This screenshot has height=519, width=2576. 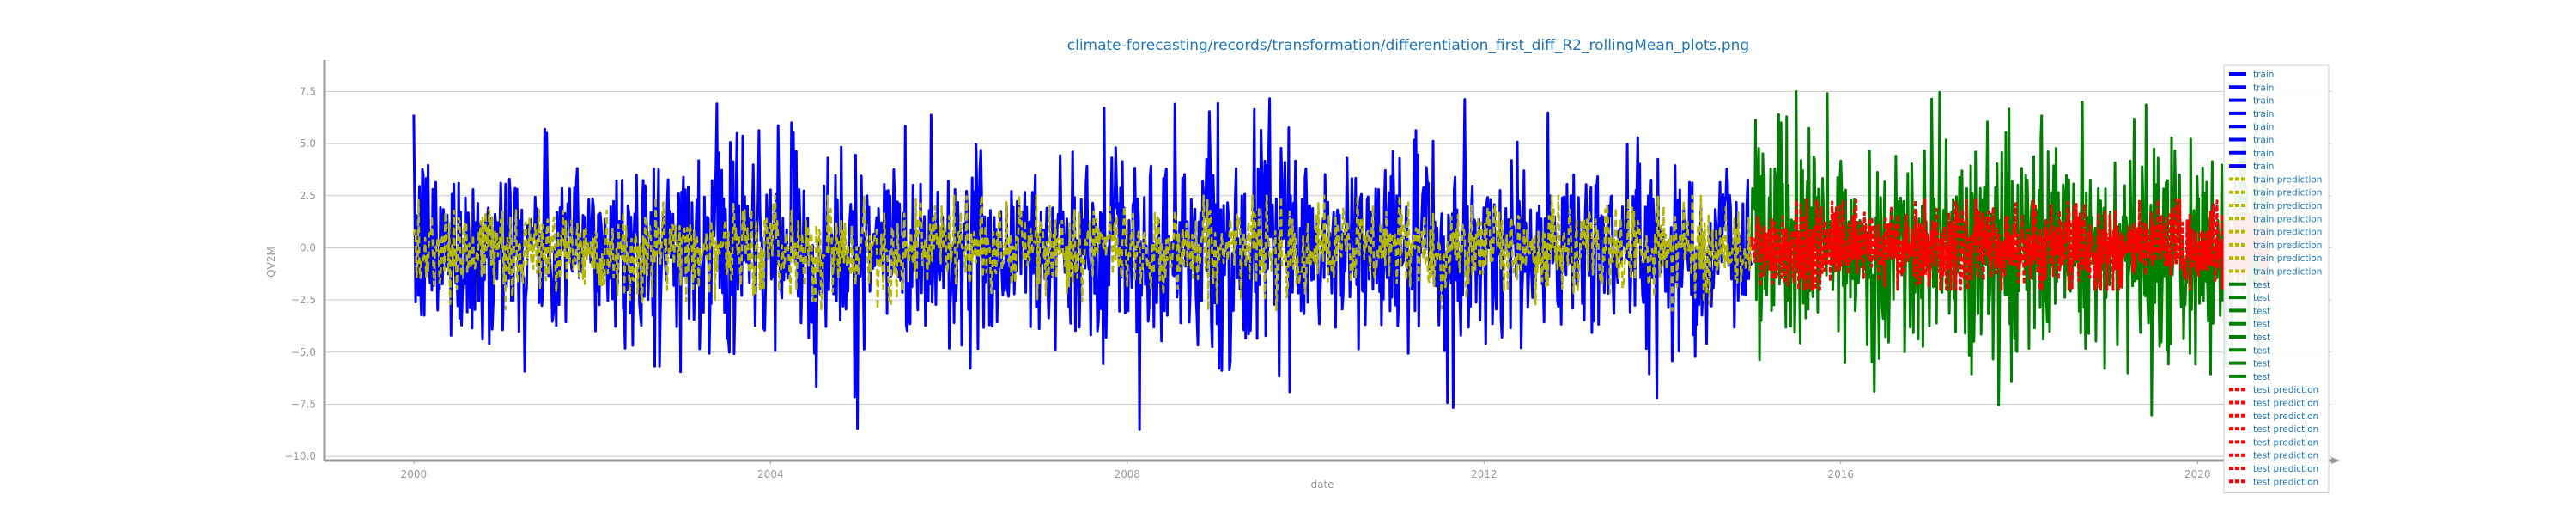 What do you see at coordinates (2010, 244) in the screenshot?
I see `series-line-test-prediction` at bounding box center [2010, 244].